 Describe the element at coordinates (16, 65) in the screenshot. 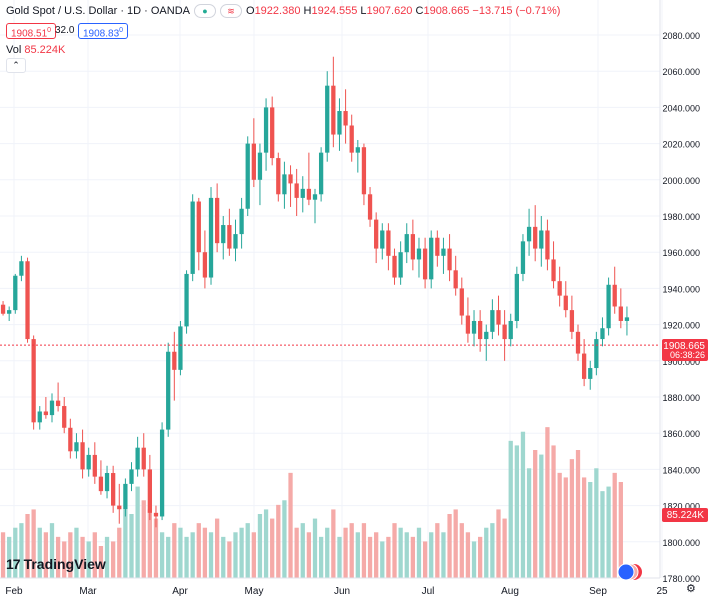

I see `collapse-legend-icon: ⌃` at that location.